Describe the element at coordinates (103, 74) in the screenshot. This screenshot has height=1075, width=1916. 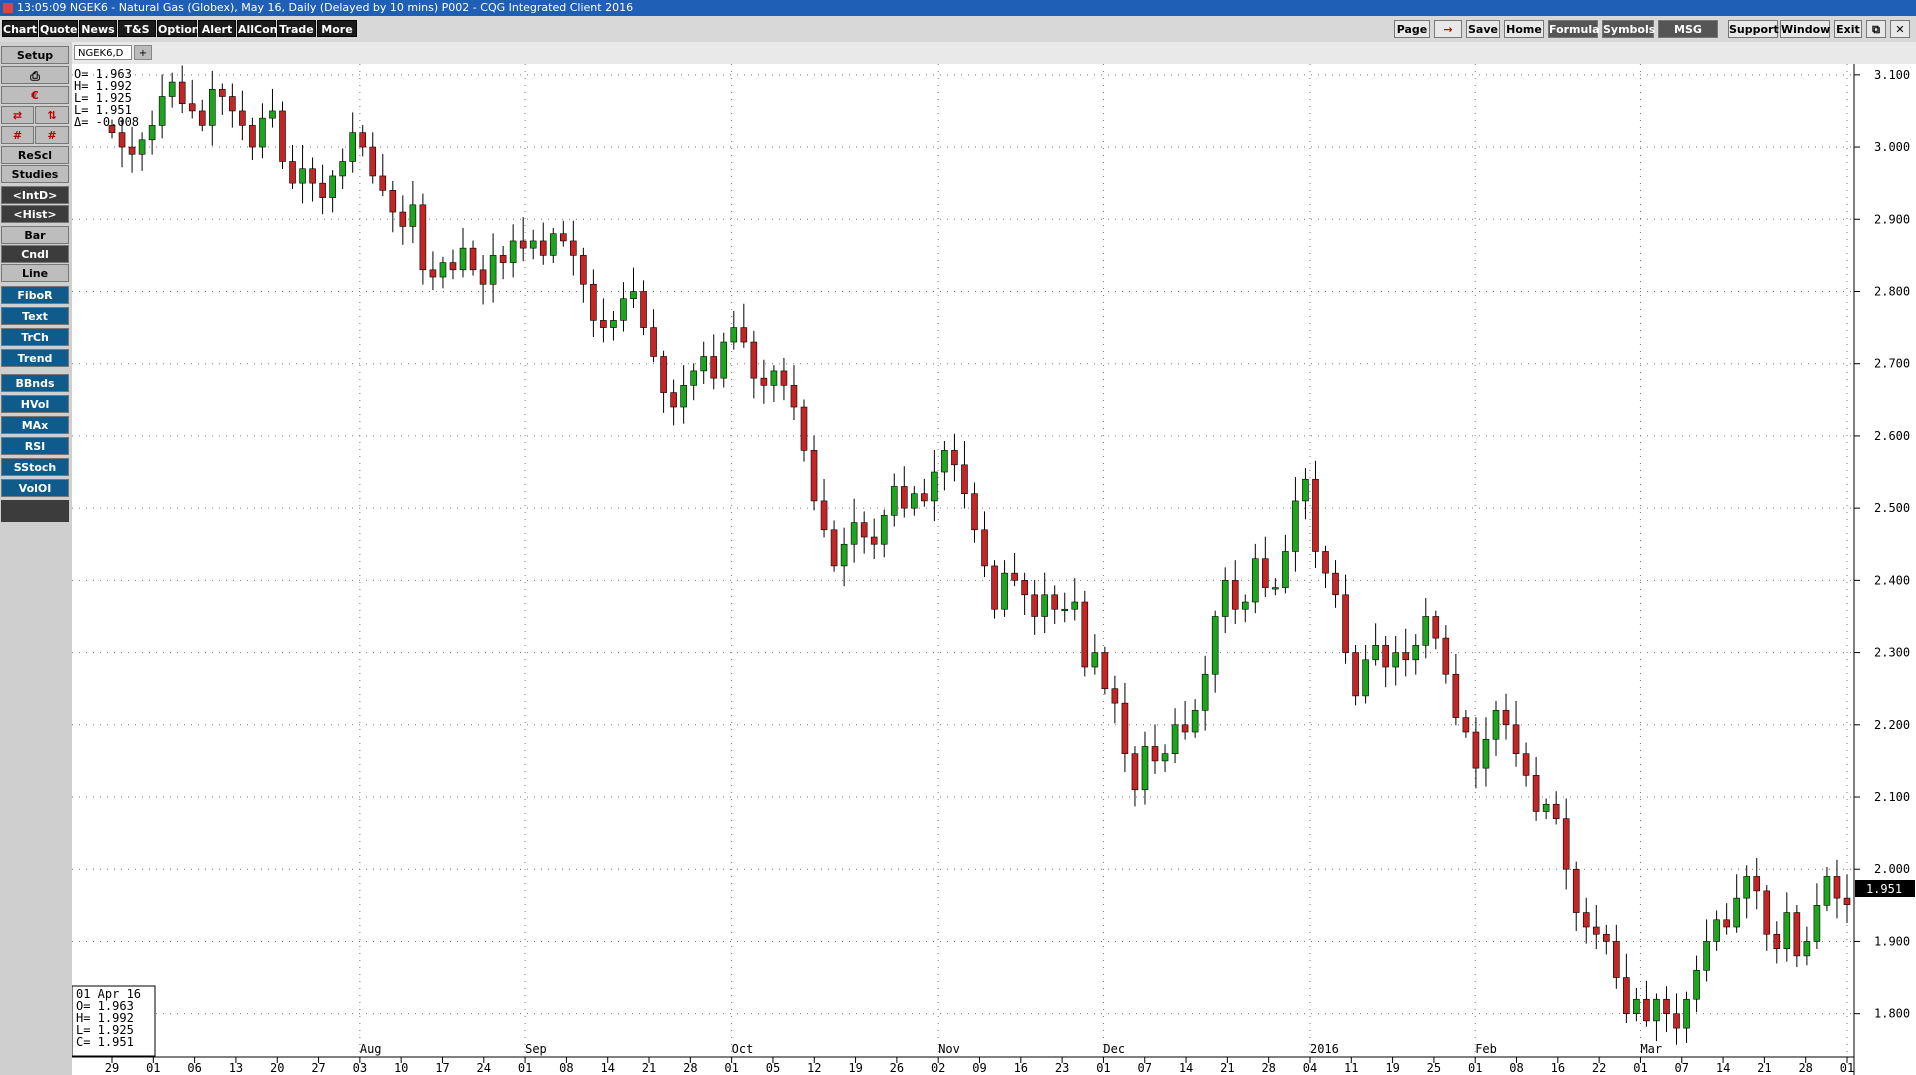
I see `ohlc-open: O= 1.963` at that location.